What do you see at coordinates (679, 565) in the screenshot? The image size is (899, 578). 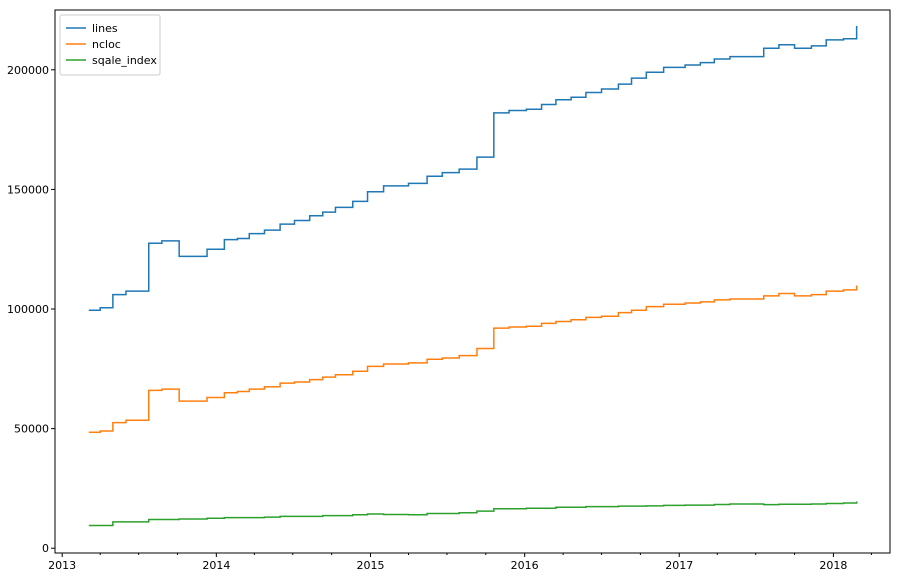 I see `x-tick-label: 2017` at bounding box center [679, 565].